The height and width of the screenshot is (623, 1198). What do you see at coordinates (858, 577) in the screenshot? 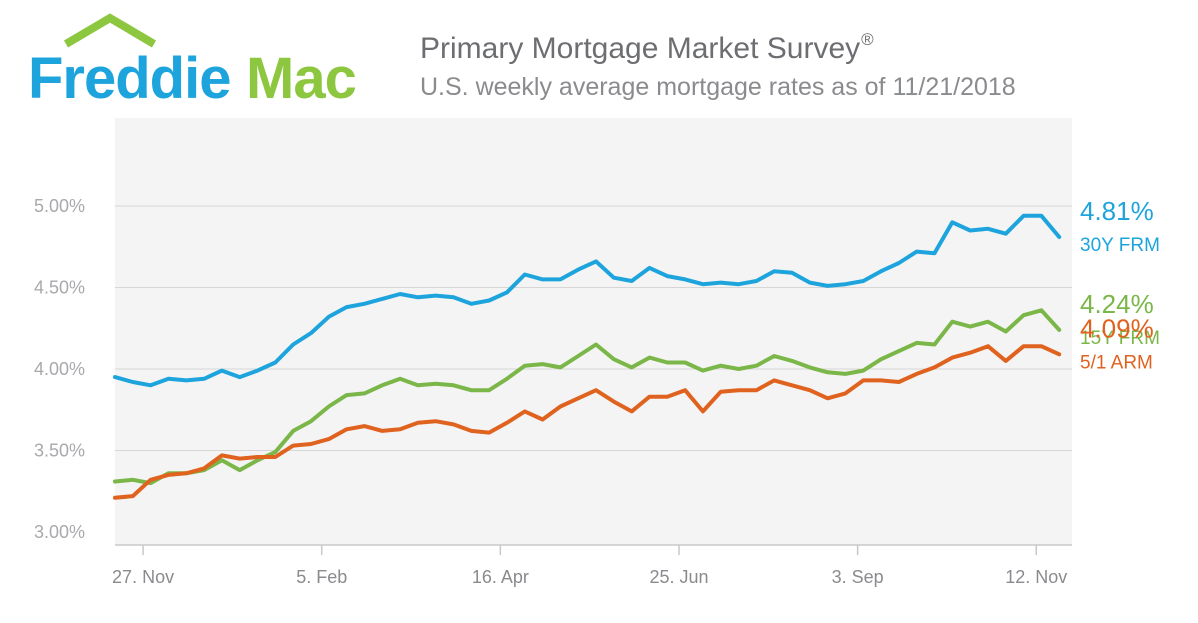
I see `x-tick-label: 3. Sep` at bounding box center [858, 577].